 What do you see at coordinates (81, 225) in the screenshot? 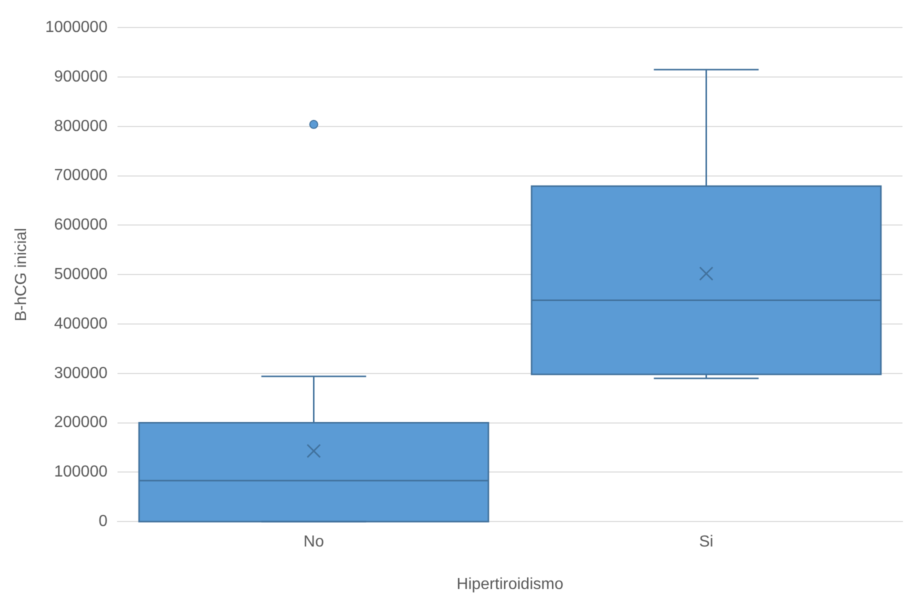
I see `y-tick-label: 600000` at bounding box center [81, 225].